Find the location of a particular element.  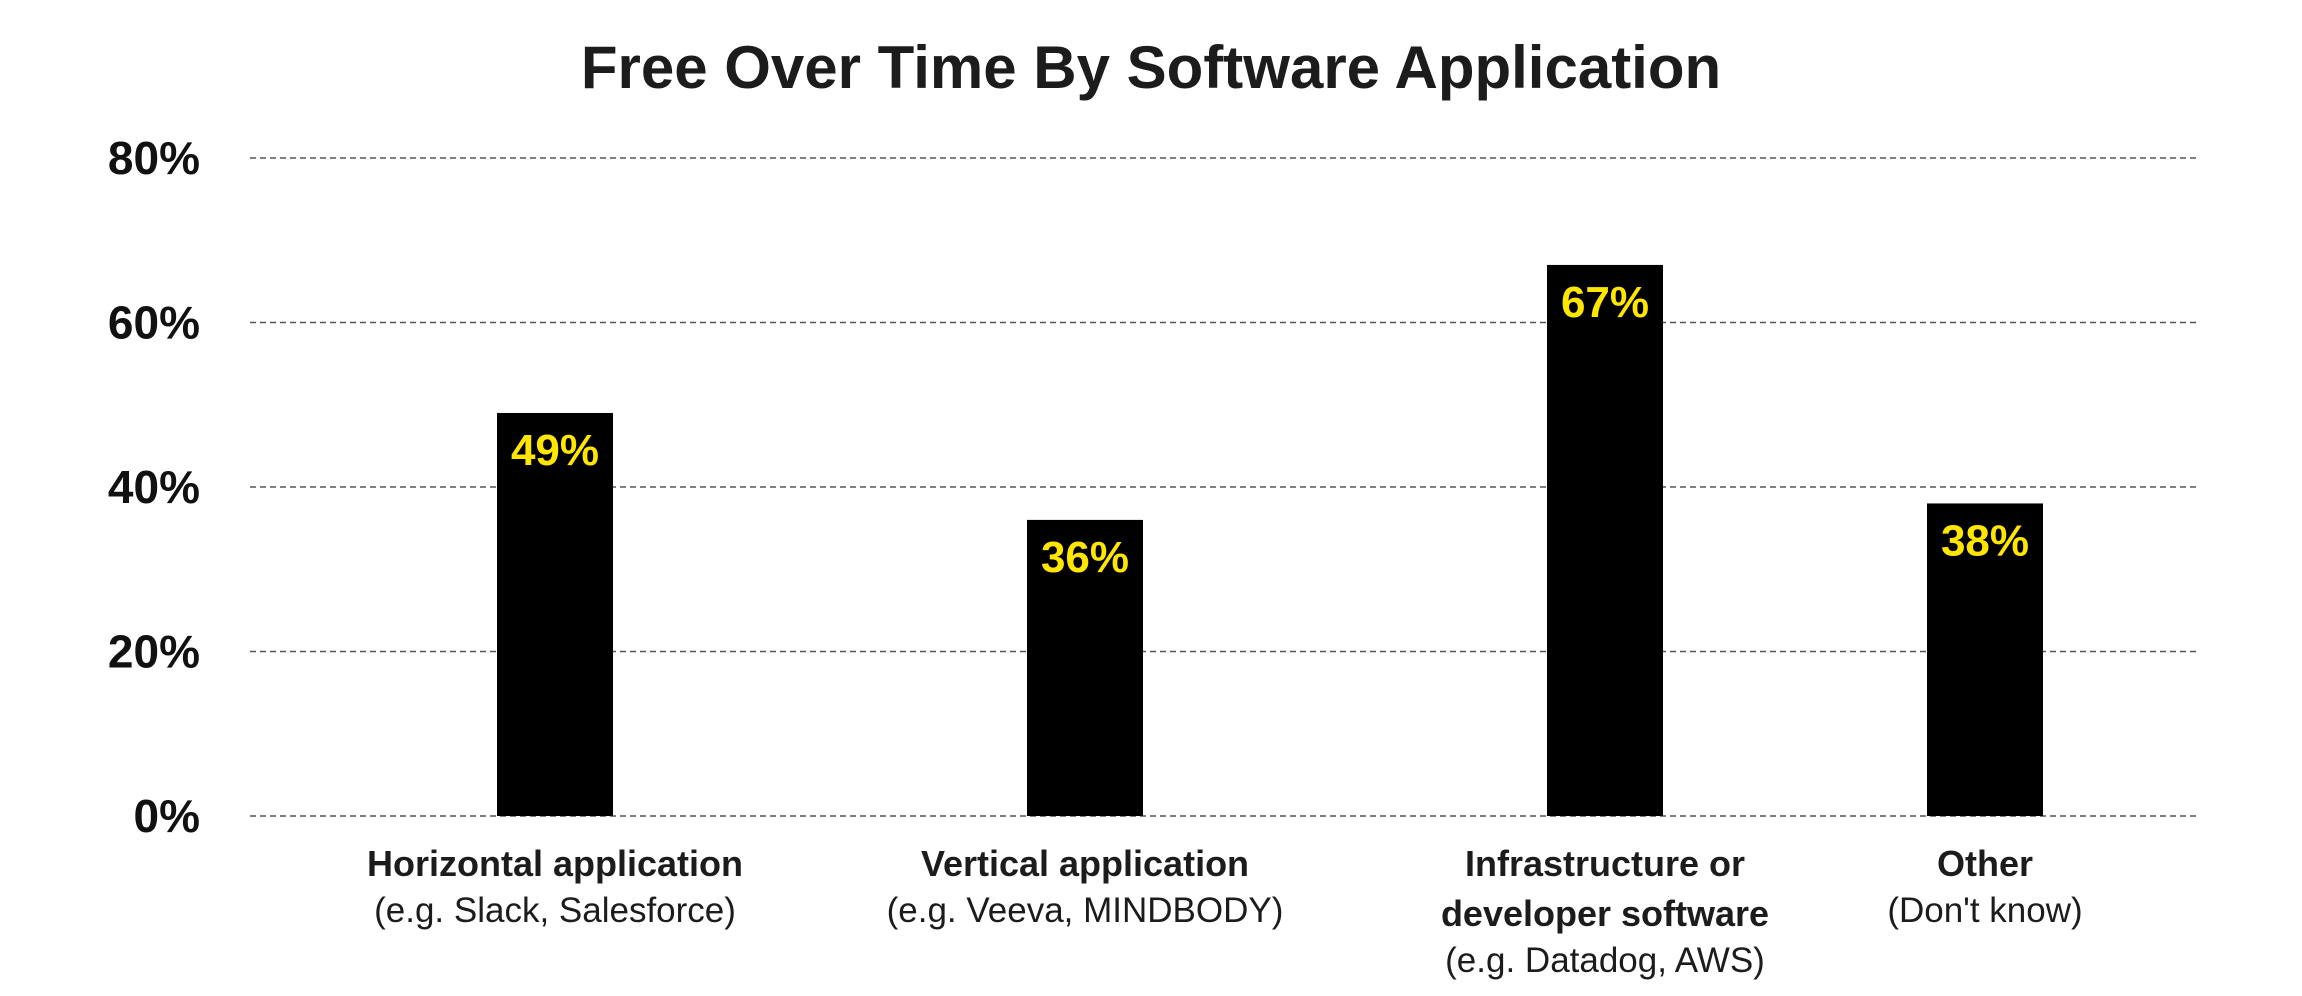

bar-value-label: 38% is located at coordinates (1985, 540).